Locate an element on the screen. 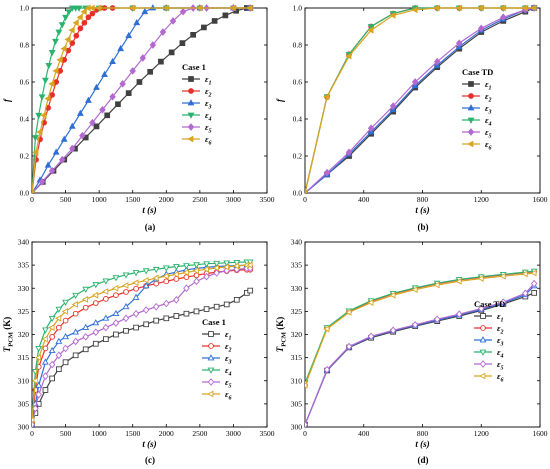 This screenshot has height=469, width=550. y-tick-label: 315 is located at coordinates (24, 357).